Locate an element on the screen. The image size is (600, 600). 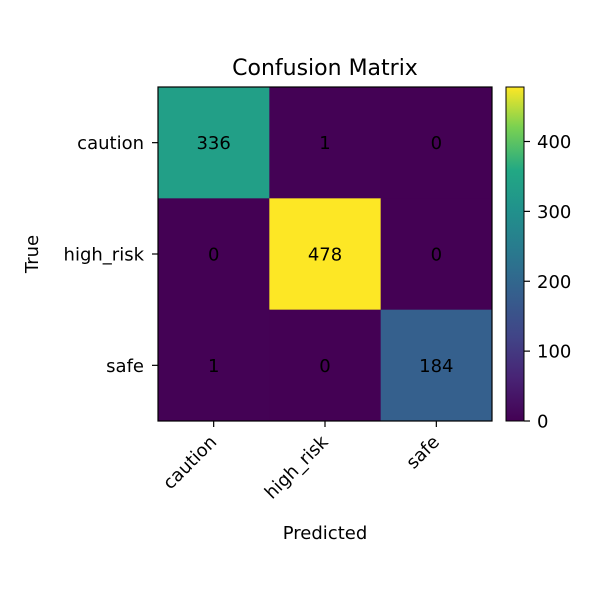
chart-title: Confusion Matrix is located at coordinates (325, 68).